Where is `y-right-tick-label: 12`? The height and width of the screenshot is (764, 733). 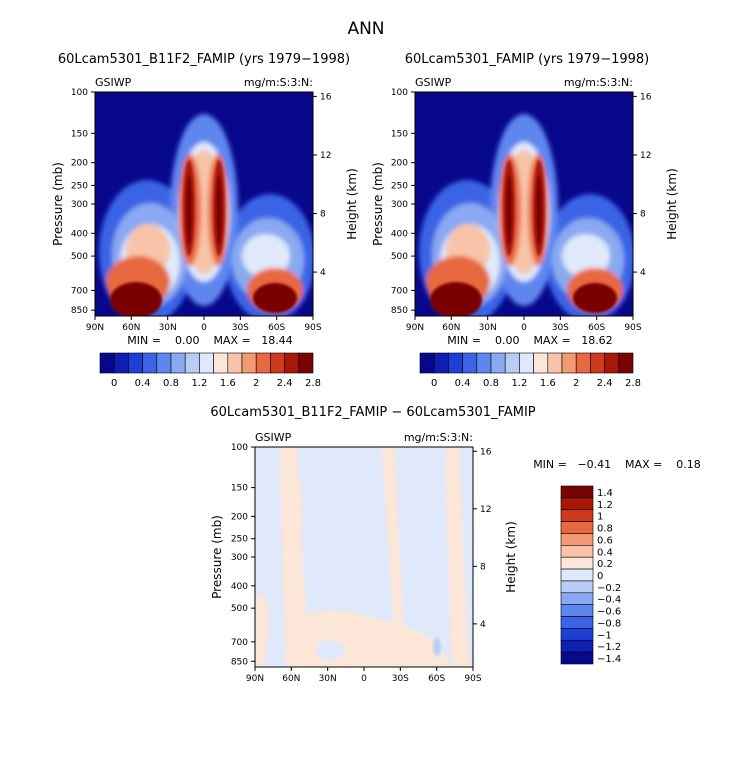 y-right-tick-label: 12 is located at coordinates (645, 156).